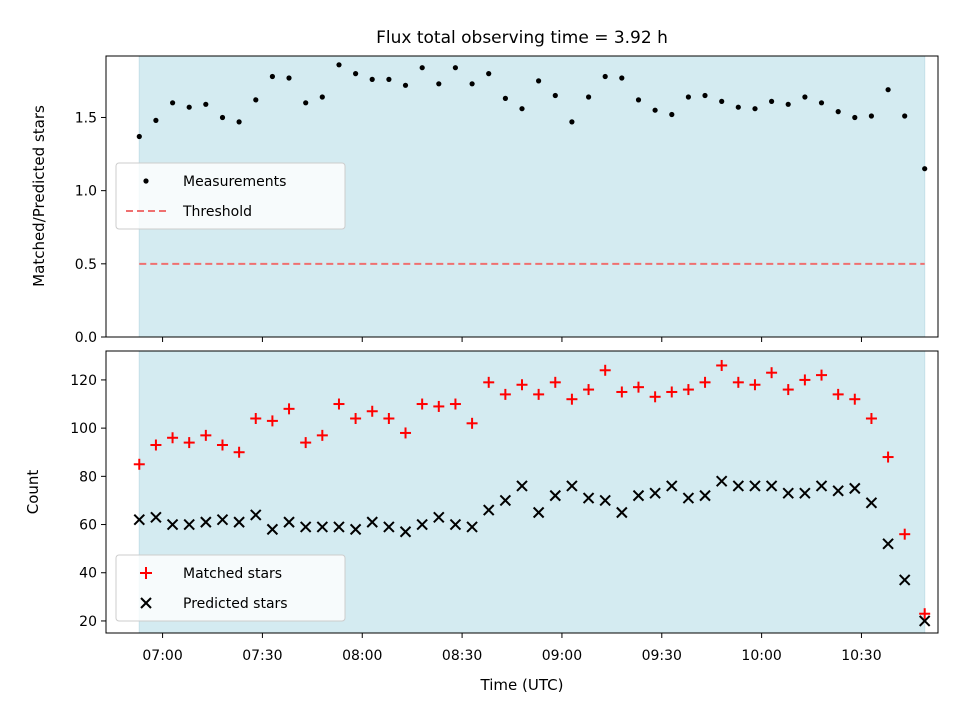 The height and width of the screenshot is (720, 960). Describe the element at coordinates (83, 381) in the screenshot. I see `y-tick-label: 120` at that location.